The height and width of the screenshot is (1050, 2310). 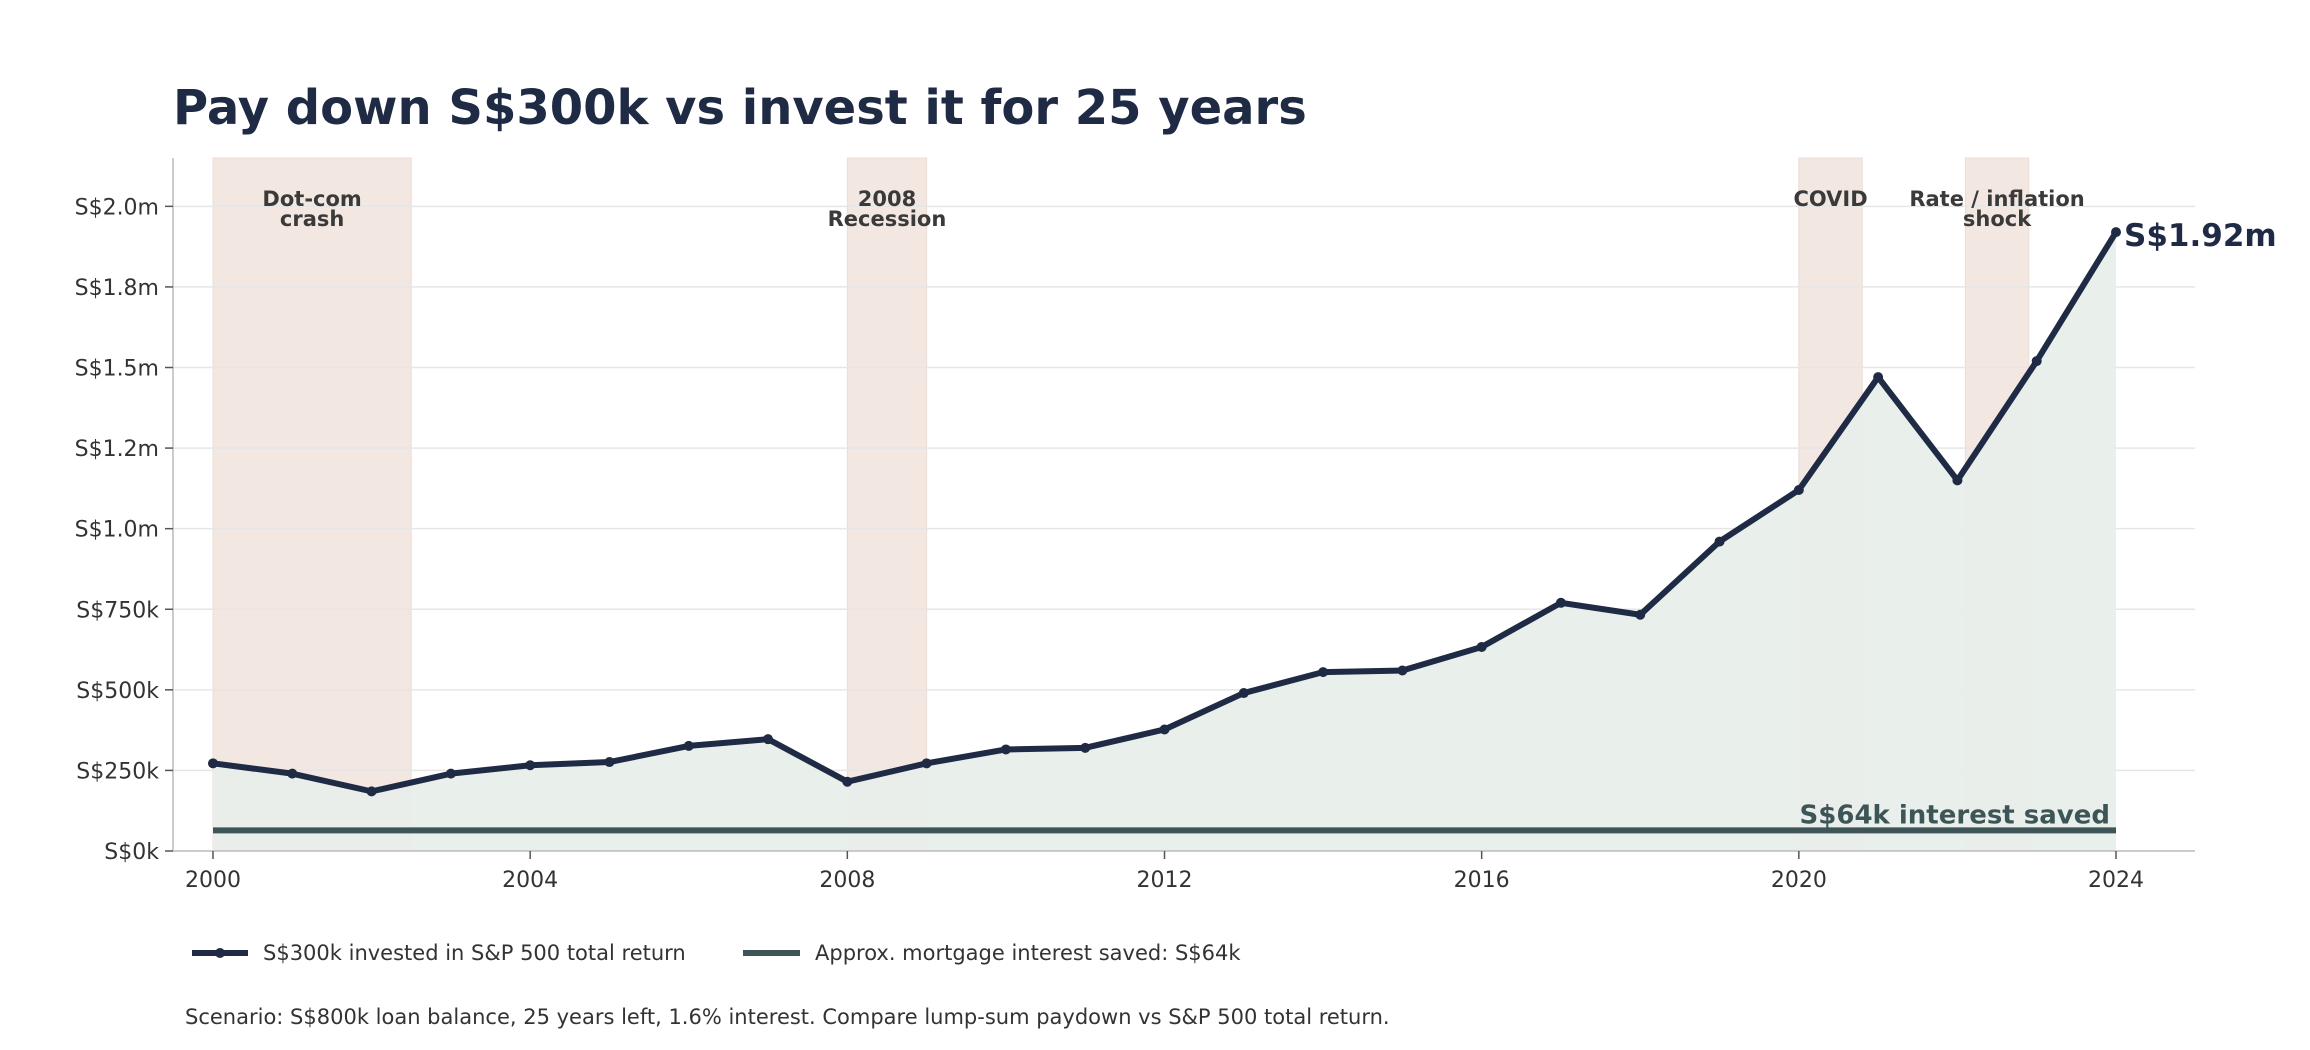 I want to click on shaded-period-label-3-0: Rate / inflation, so click(x=1996, y=199).